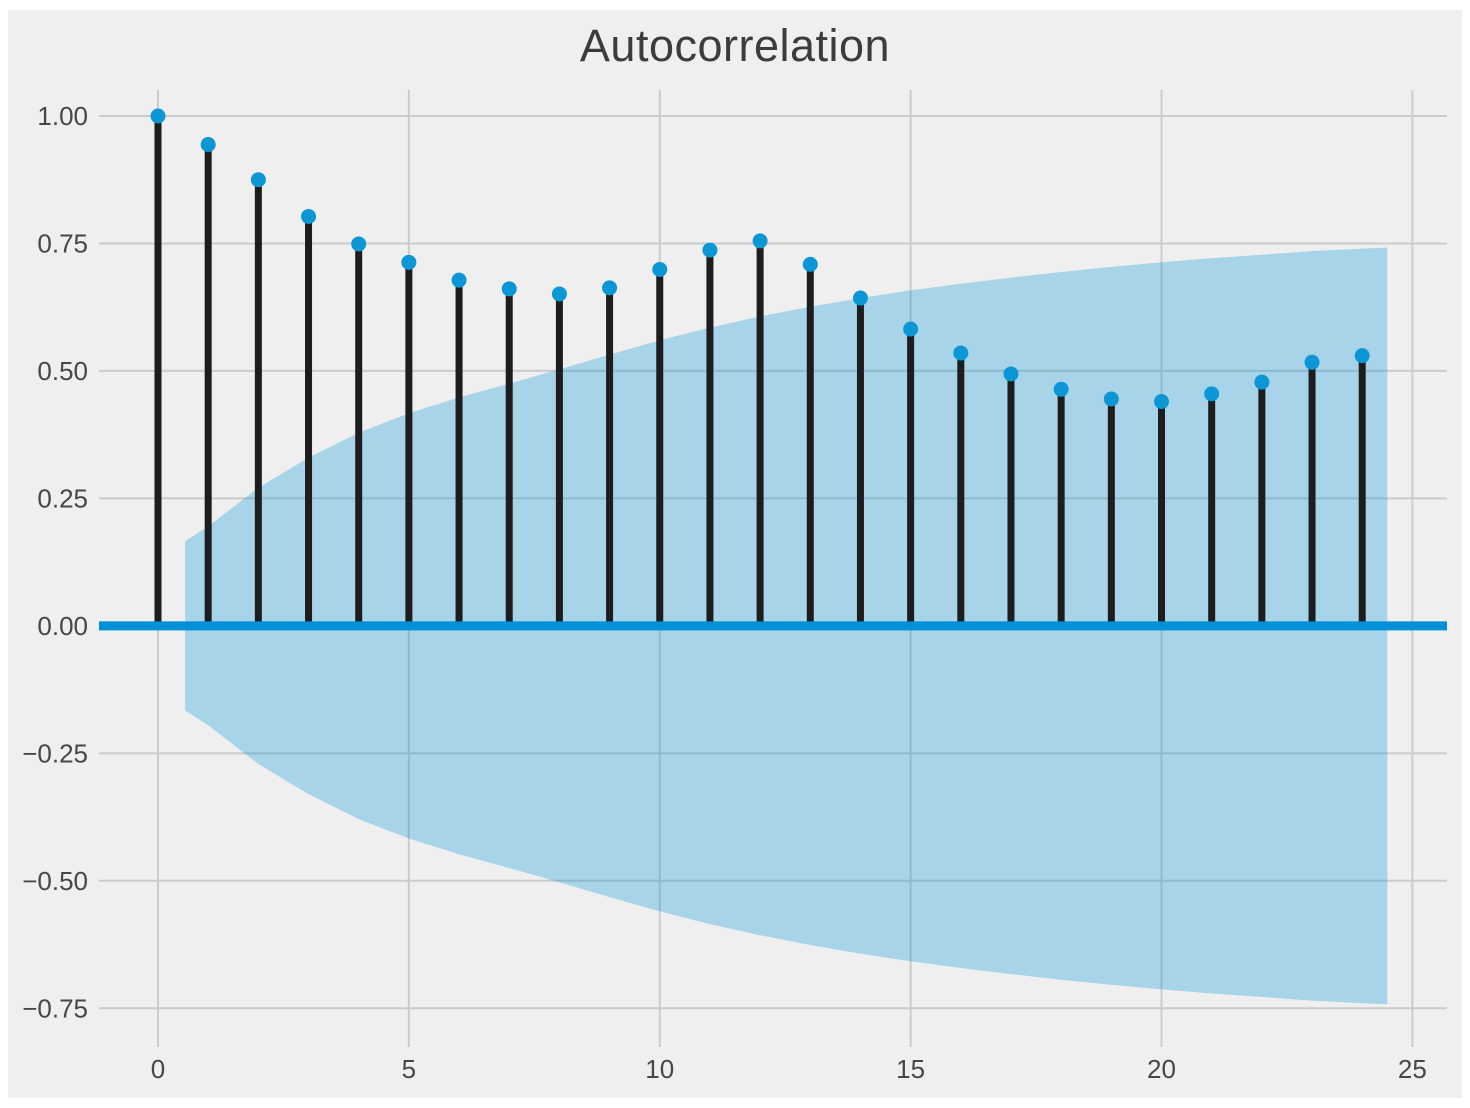 The width and height of the screenshot is (1470, 1108). I want to click on x-tick-label: 10, so click(659, 1069).